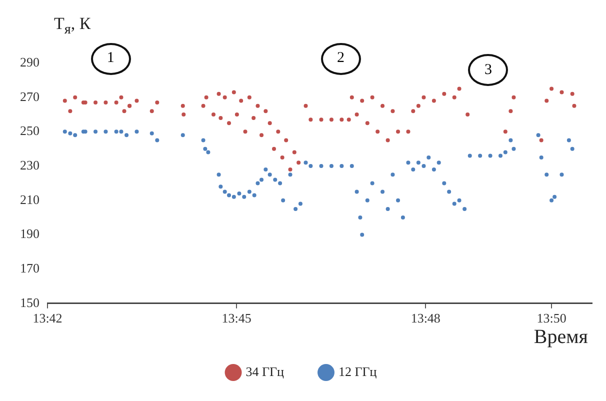 The height and width of the screenshot is (401, 606). What do you see at coordinates (30, 164) in the screenshot?
I see `y-tick-label: 230` at bounding box center [30, 164].